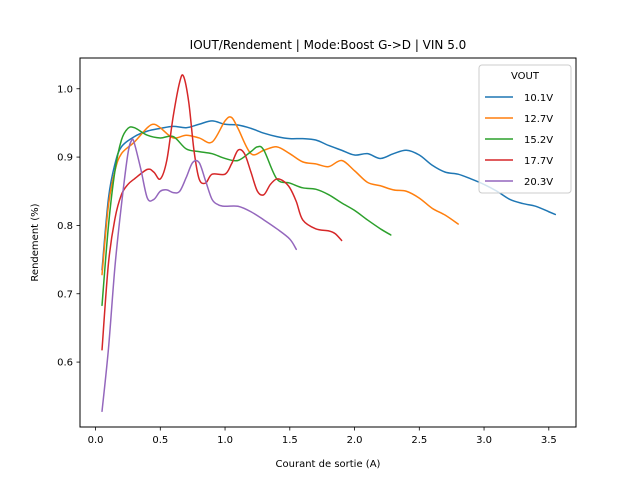 Image resolution: width=640 pixels, height=480 pixels. What do you see at coordinates (160, 440) in the screenshot?
I see `x-tick-label: 0.5` at bounding box center [160, 440].